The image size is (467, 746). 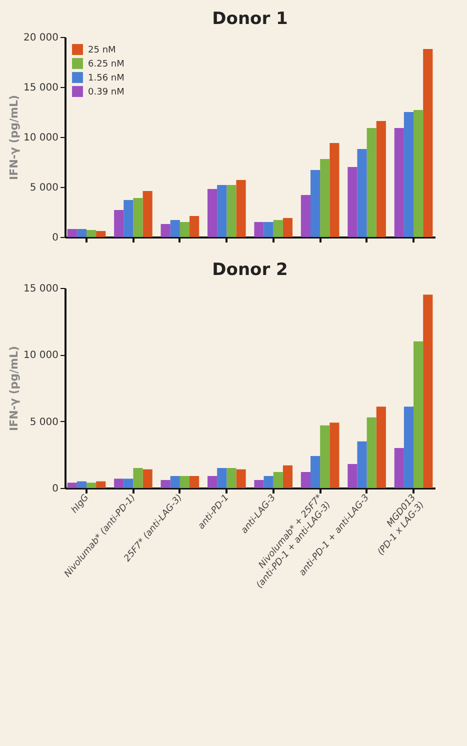 I want to click on legend-label: 0.39 nM, so click(x=106, y=93).